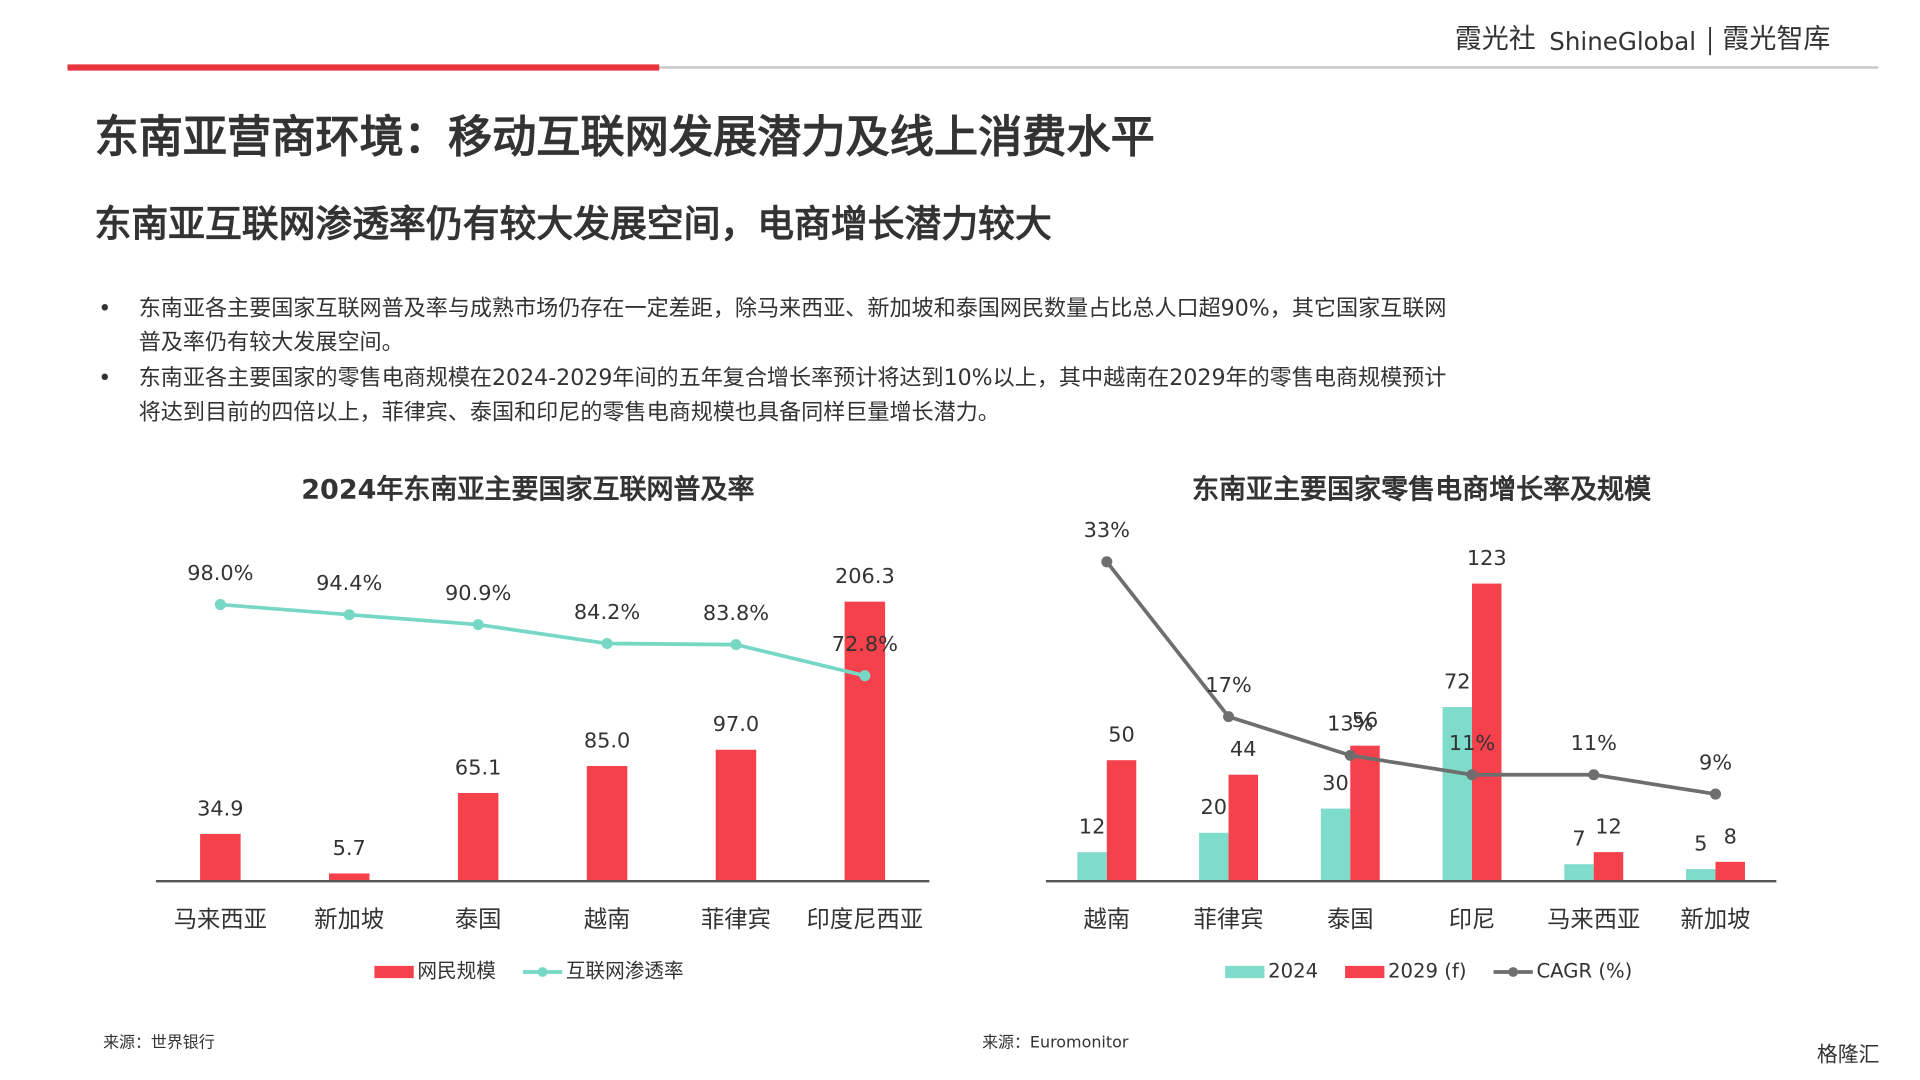  I want to click on data-label: 83.8%, so click(736, 613).